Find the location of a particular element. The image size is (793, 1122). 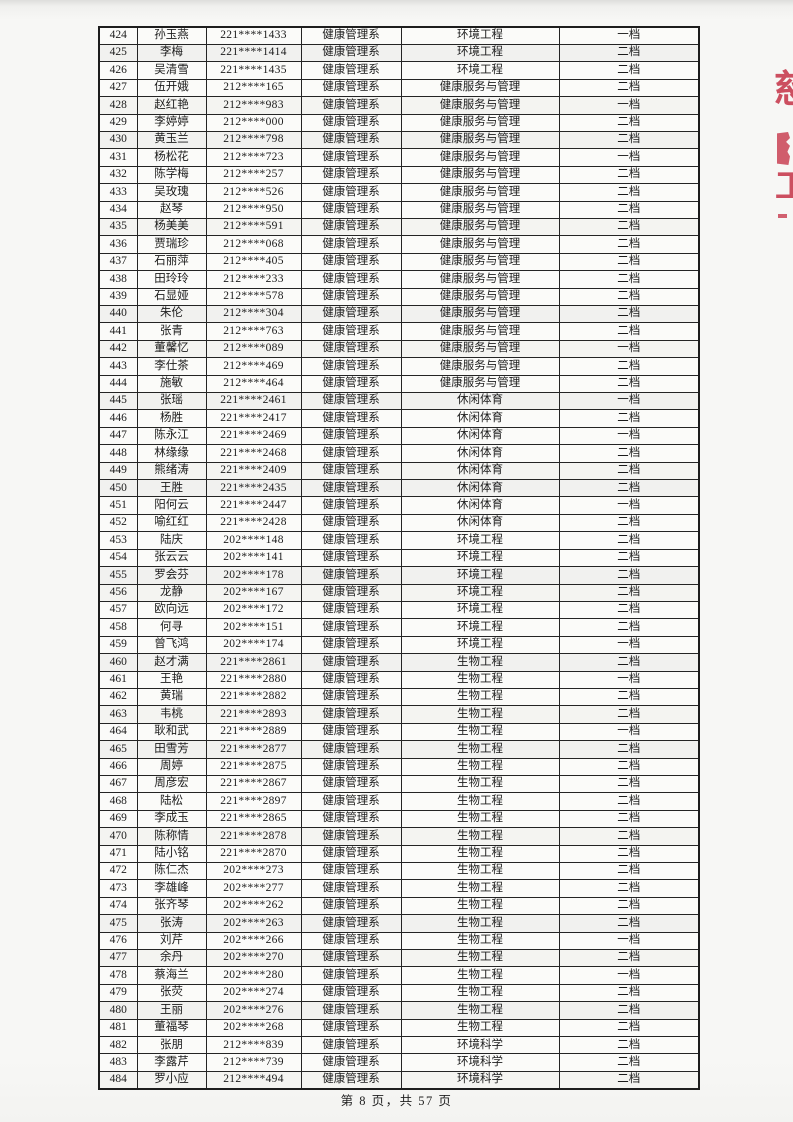

table-row: 451 阳何云 221****2447 健康管理系 休闲体育 一档 is located at coordinates (399, 505).